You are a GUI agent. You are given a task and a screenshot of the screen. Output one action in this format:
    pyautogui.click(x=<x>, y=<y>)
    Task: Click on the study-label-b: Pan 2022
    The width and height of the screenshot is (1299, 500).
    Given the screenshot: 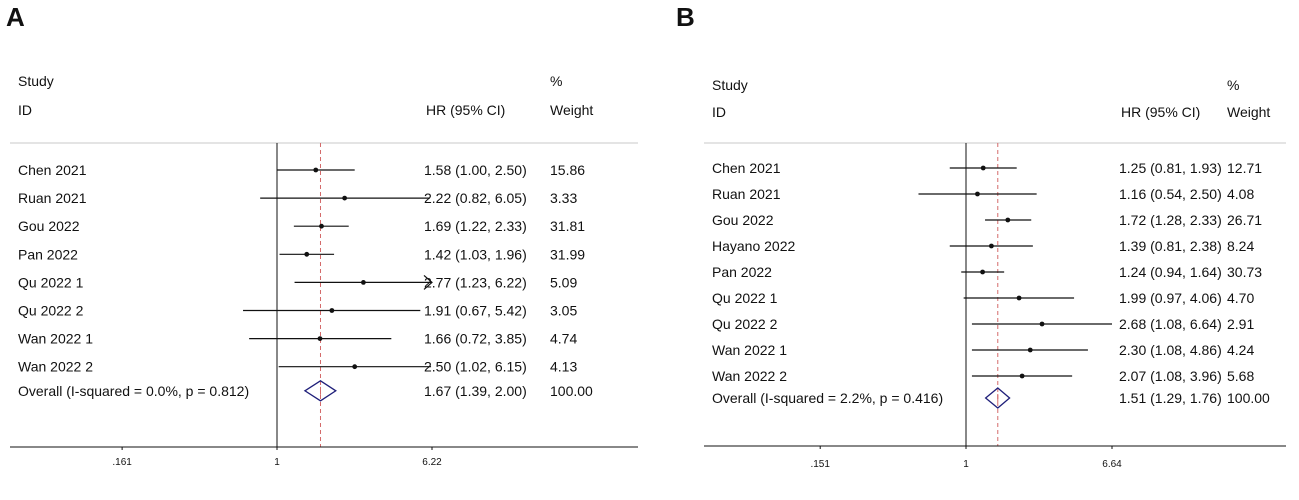 What is the action you would take?
    pyautogui.click(x=742, y=272)
    